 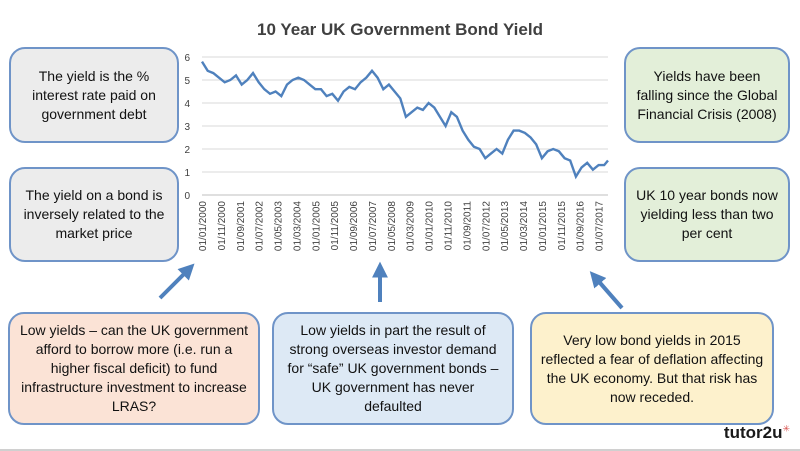 I want to click on x-tick-label: 01/01/2010, so click(x=430, y=226).